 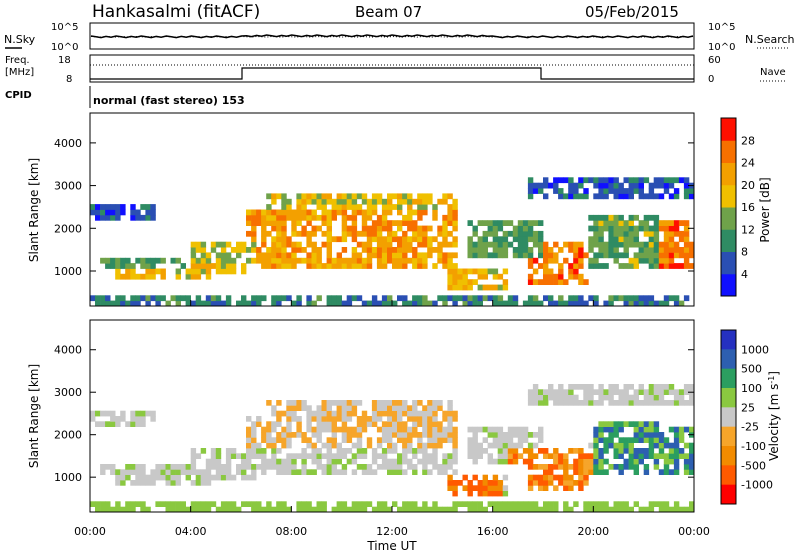 What do you see at coordinates (18, 95) in the screenshot?
I see `cpid-label: CPID` at bounding box center [18, 95].